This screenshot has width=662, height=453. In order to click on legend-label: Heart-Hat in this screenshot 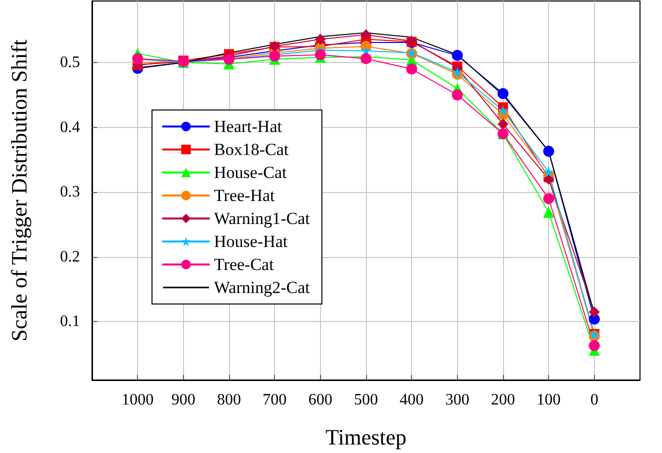, I will do `click(248, 126)`.